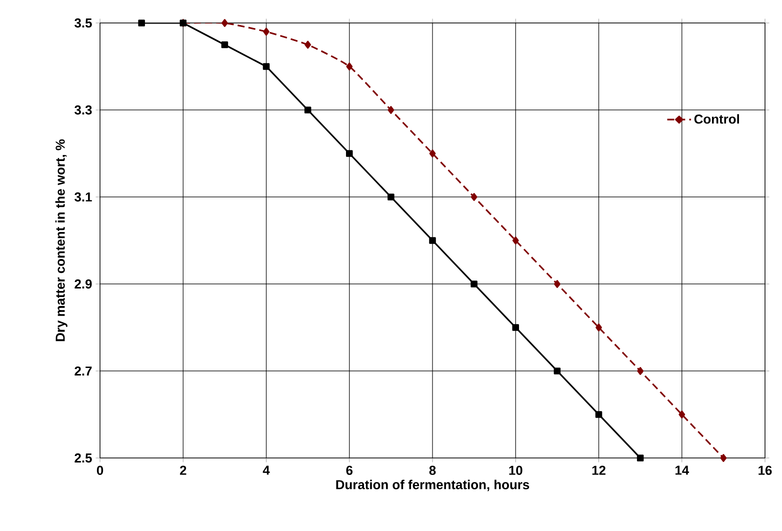 This screenshot has height=531, width=782. I want to click on y-tick-label: 3.3, so click(83, 110).